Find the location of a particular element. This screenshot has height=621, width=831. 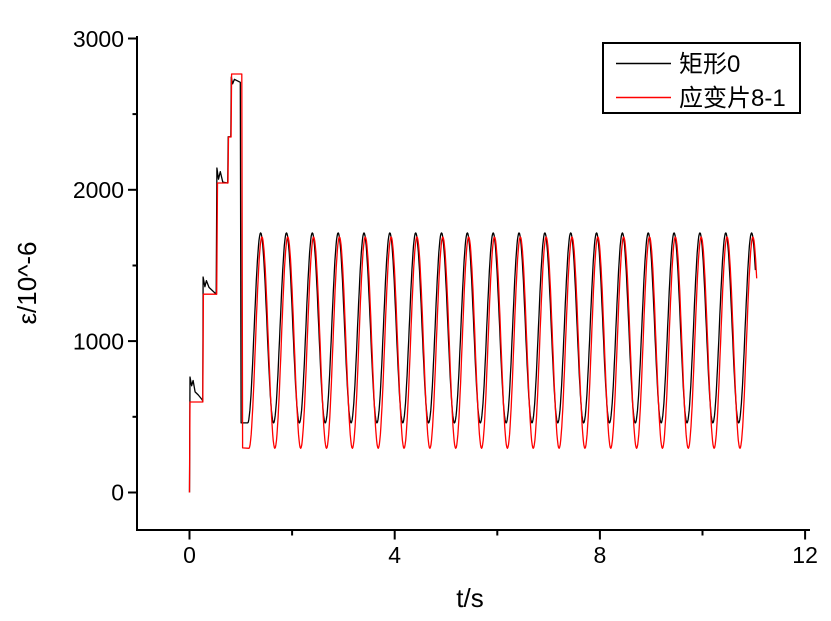

y-axis-title: ε/10^-6 is located at coordinates (27, 282).